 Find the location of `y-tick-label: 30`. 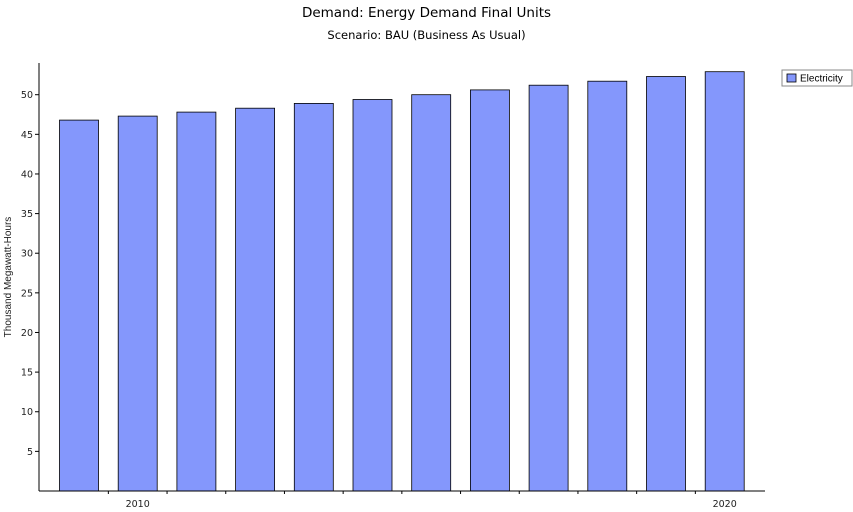

y-tick-label: 30 is located at coordinates (27, 254).